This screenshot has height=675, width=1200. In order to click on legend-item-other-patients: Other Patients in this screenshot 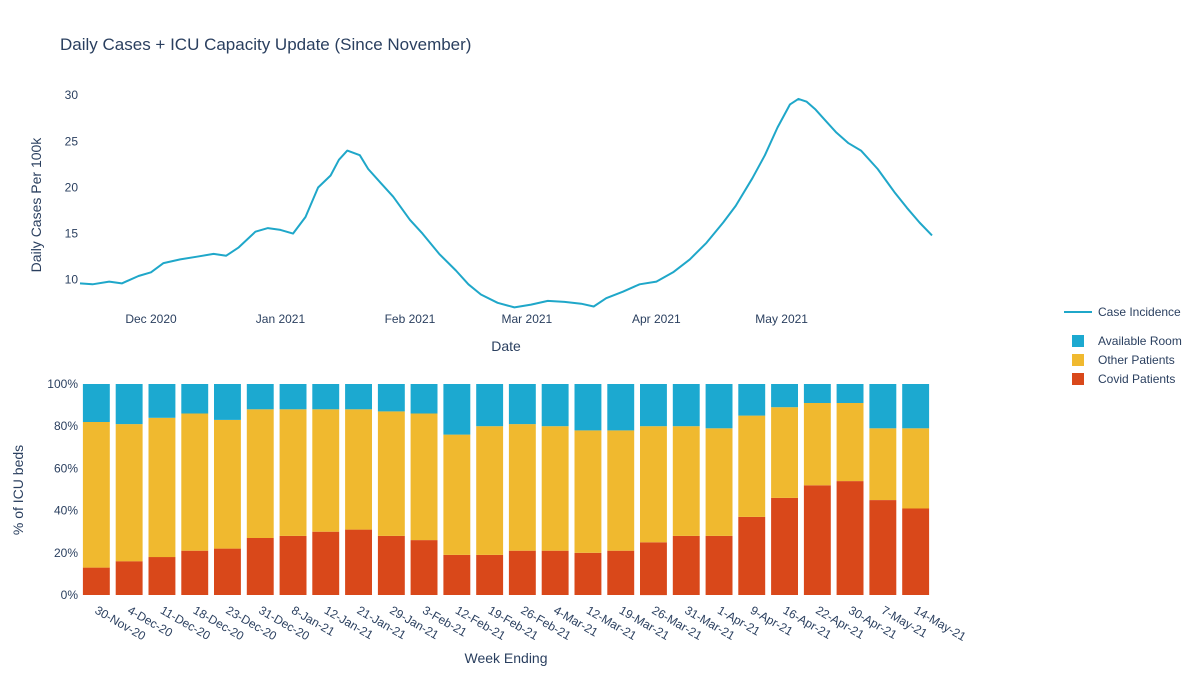, I will do `click(1123, 360)`.